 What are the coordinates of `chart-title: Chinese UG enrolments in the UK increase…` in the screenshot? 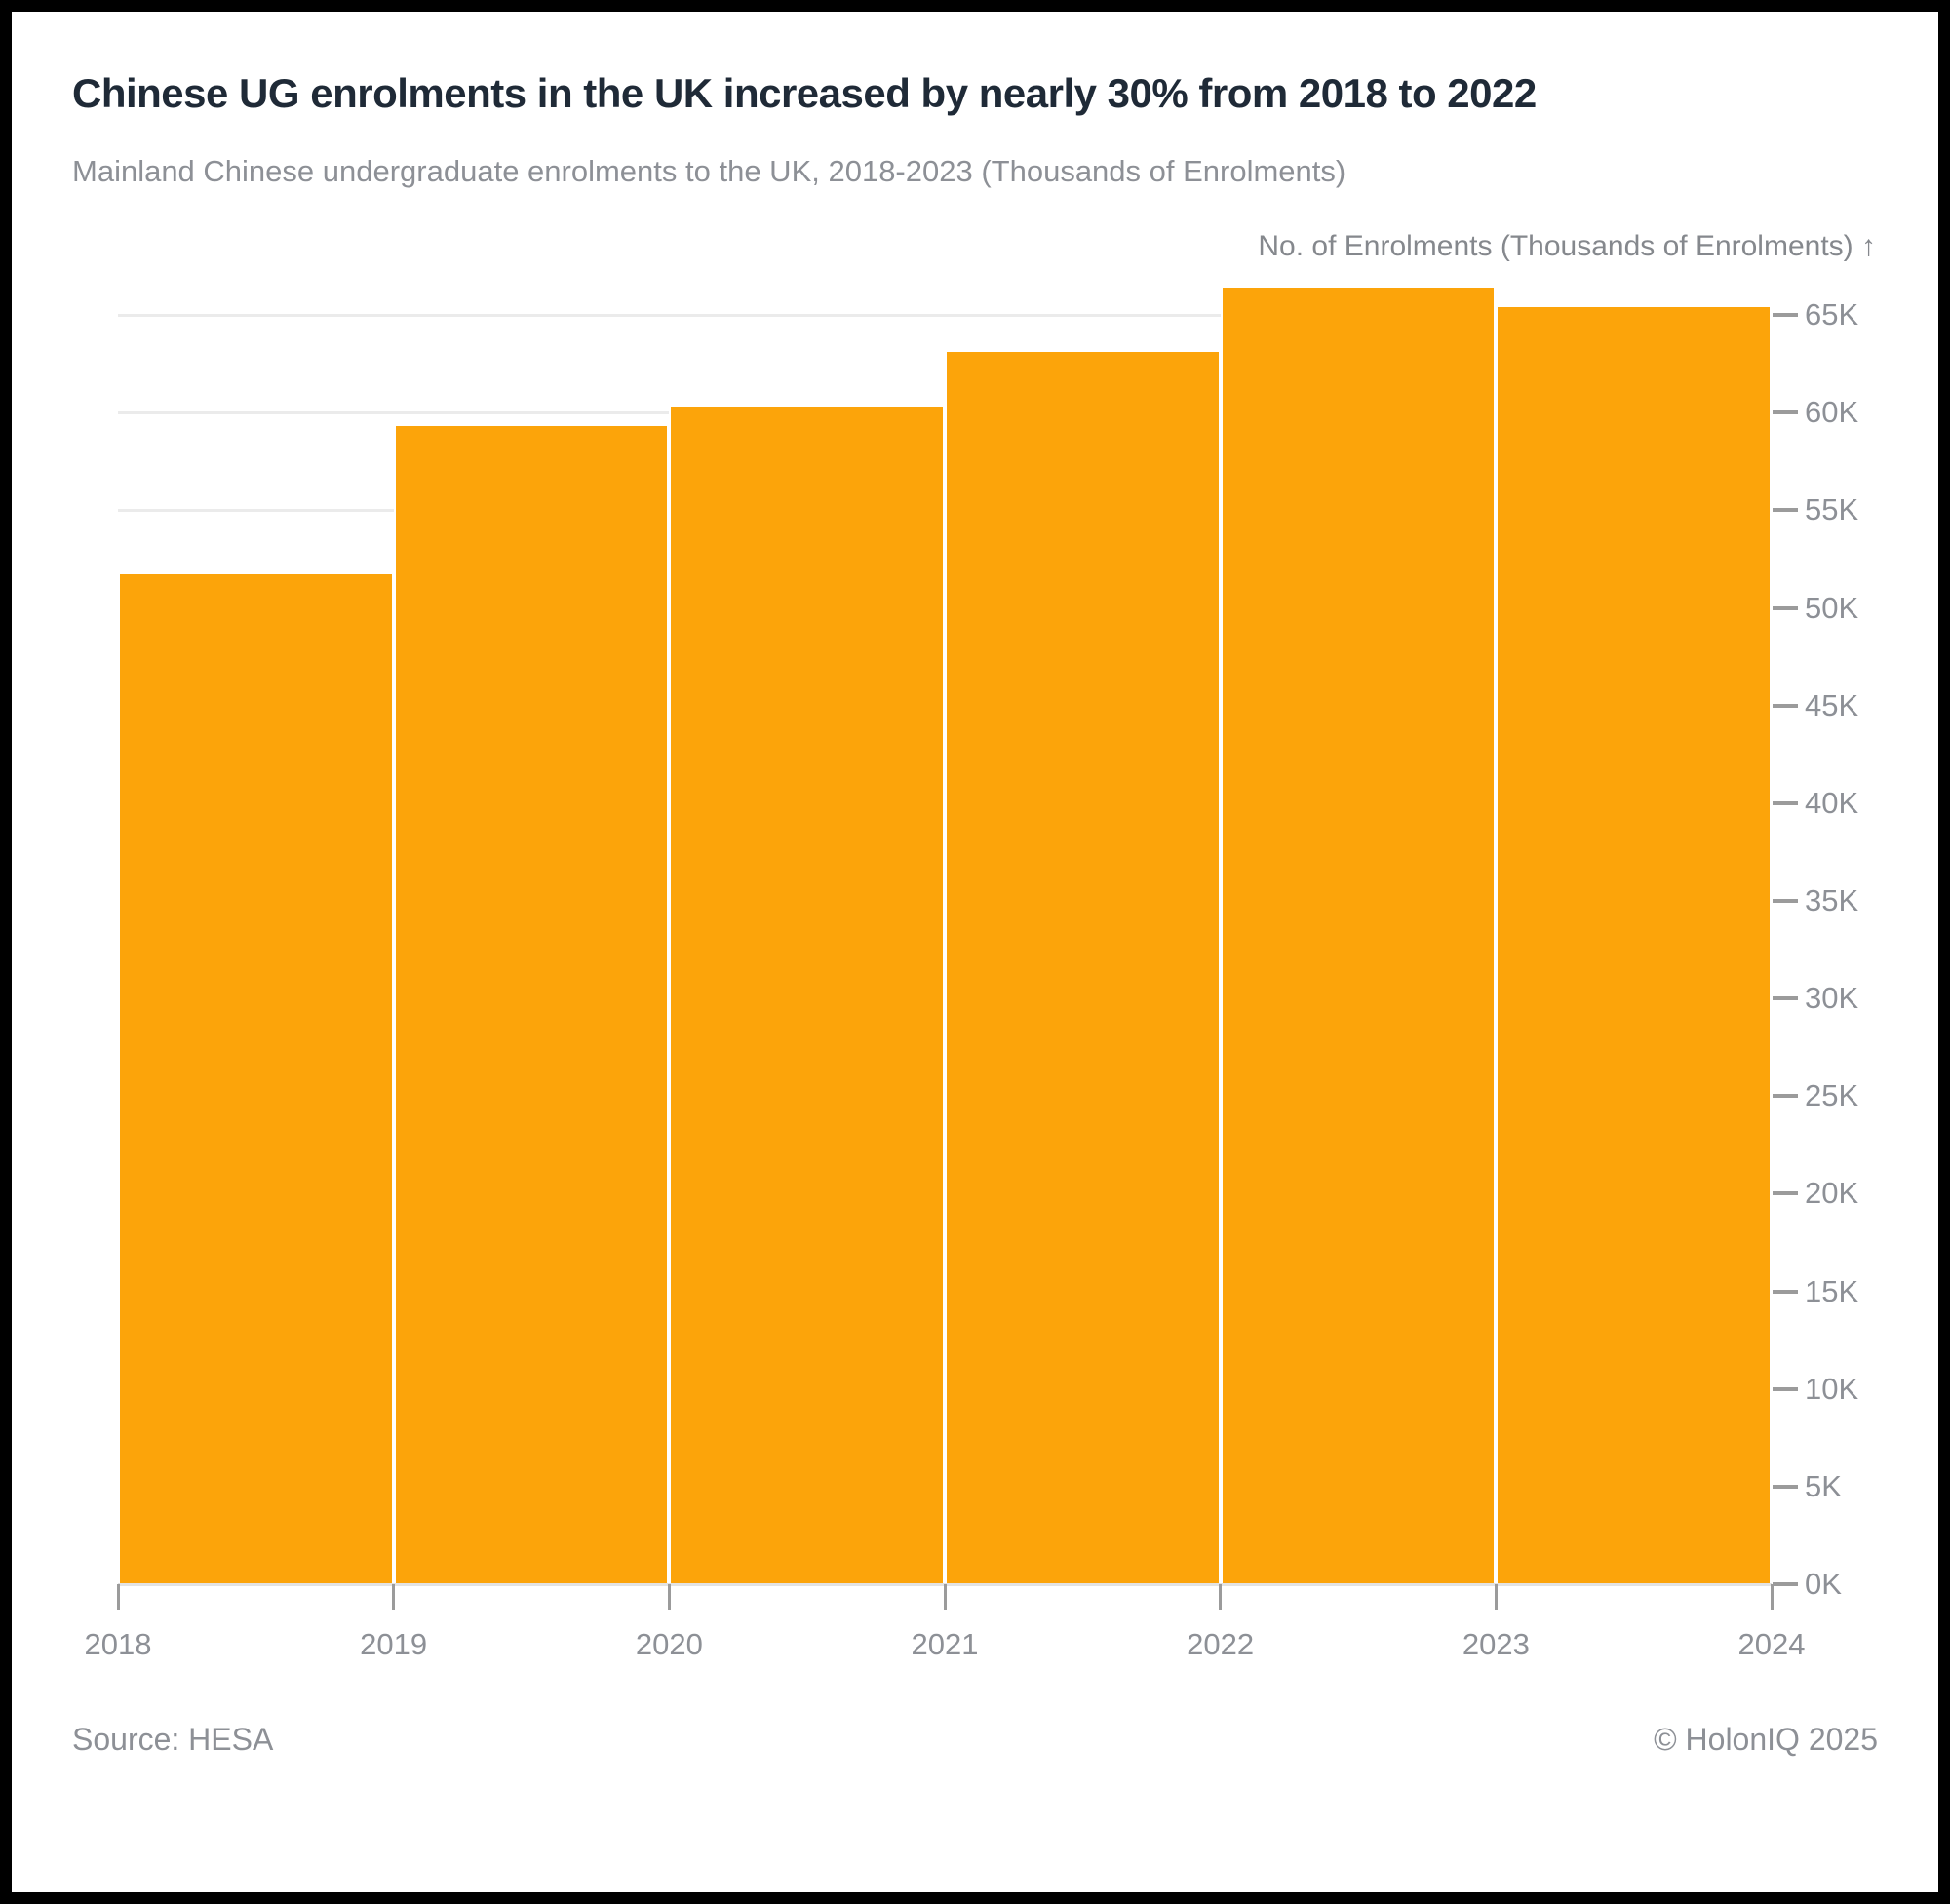 It's located at (804, 93).